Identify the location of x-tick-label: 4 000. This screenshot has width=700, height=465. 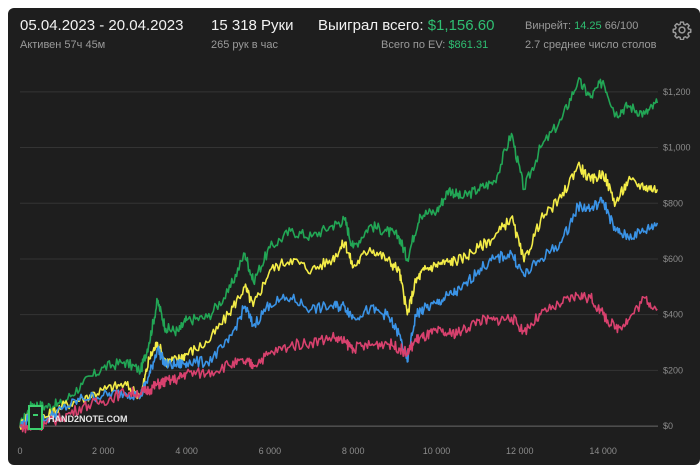
(186, 451).